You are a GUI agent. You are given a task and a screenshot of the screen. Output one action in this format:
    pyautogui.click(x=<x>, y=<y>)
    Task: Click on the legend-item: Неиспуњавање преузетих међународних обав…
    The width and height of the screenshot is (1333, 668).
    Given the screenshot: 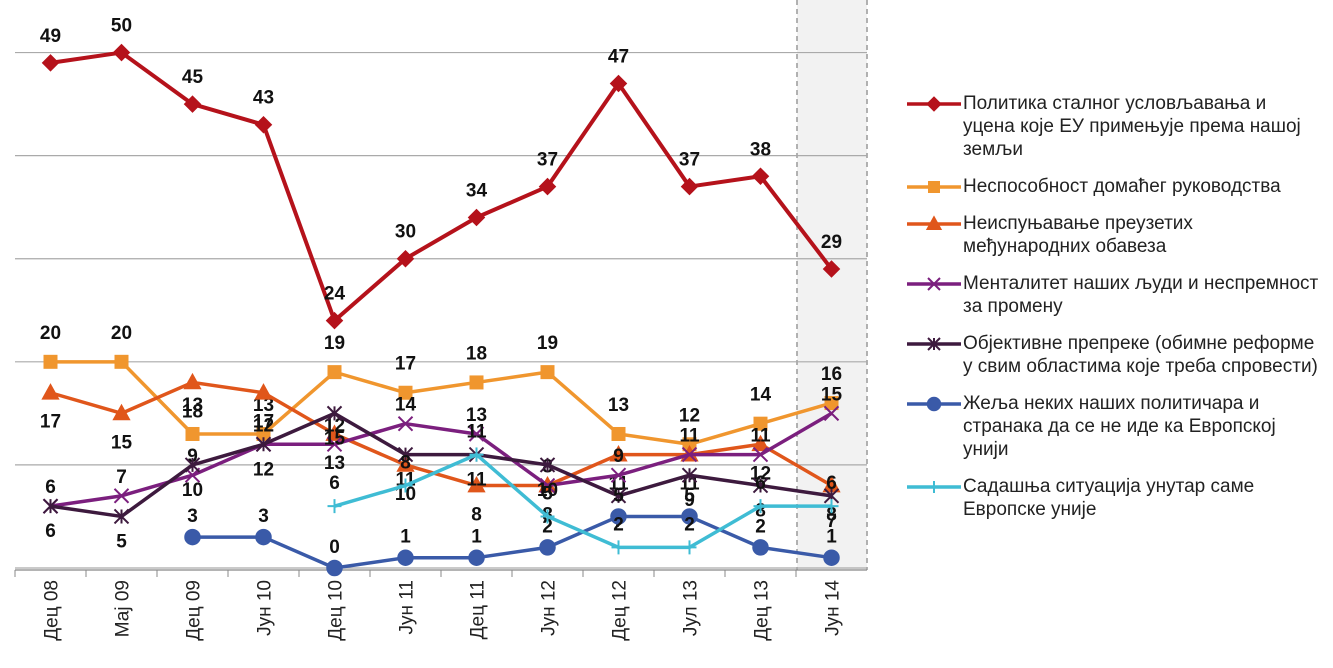 What is the action you would take?
    pyautogui.click(x=1117, y=235)
    